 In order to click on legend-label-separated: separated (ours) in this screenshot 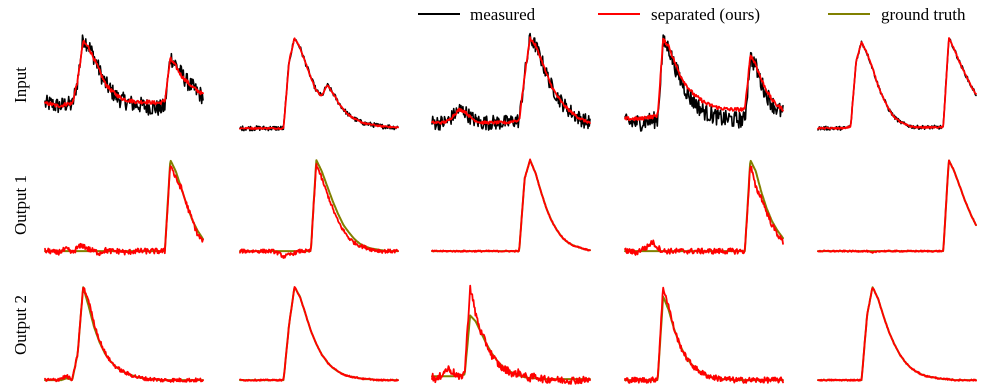, I will do `click(705, 14)`.